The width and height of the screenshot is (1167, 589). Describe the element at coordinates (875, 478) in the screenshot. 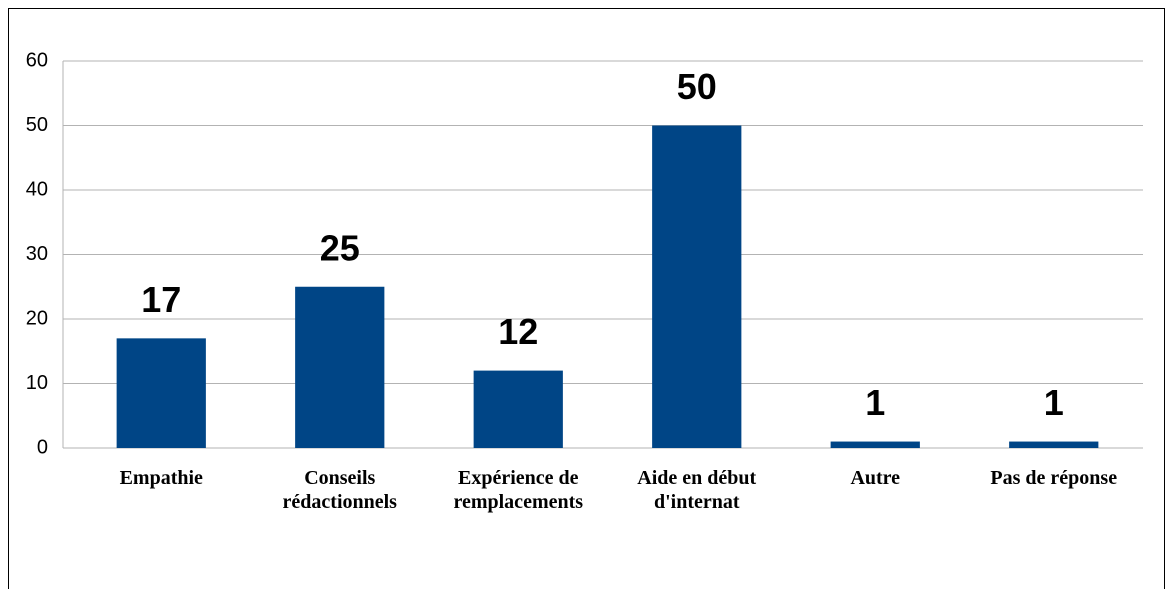

I see `x-tick-label: Autre` at that location.